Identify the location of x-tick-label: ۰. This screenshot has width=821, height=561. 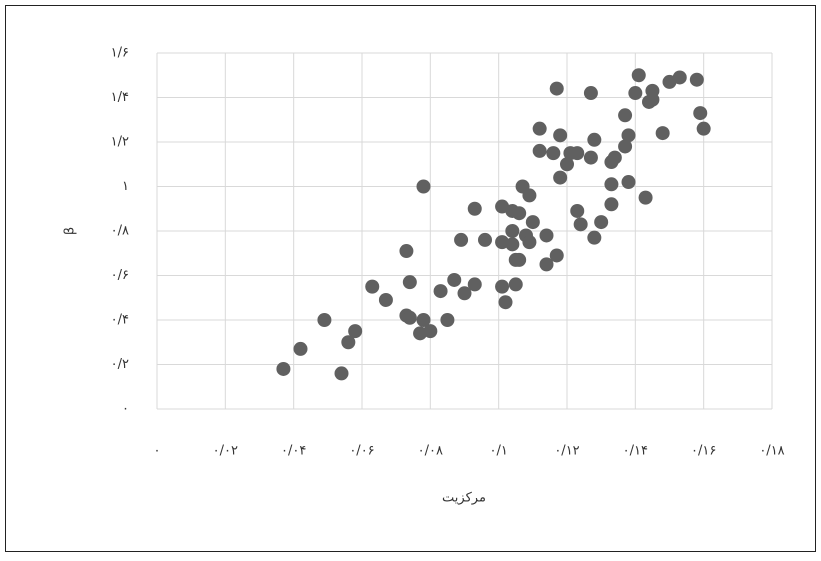
(157, 451).